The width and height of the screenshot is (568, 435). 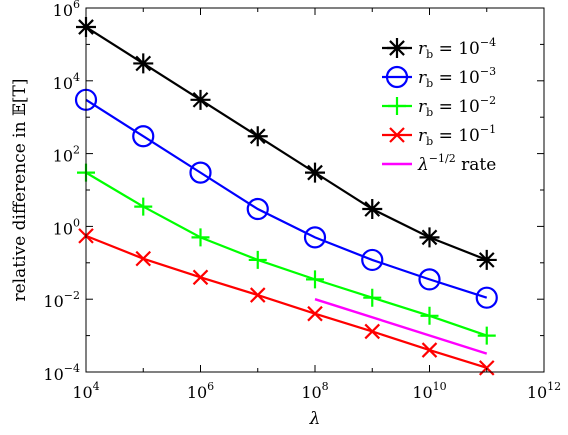 I want to click on x-tick-label: 10¹⁰, so click(x=429, y=391).